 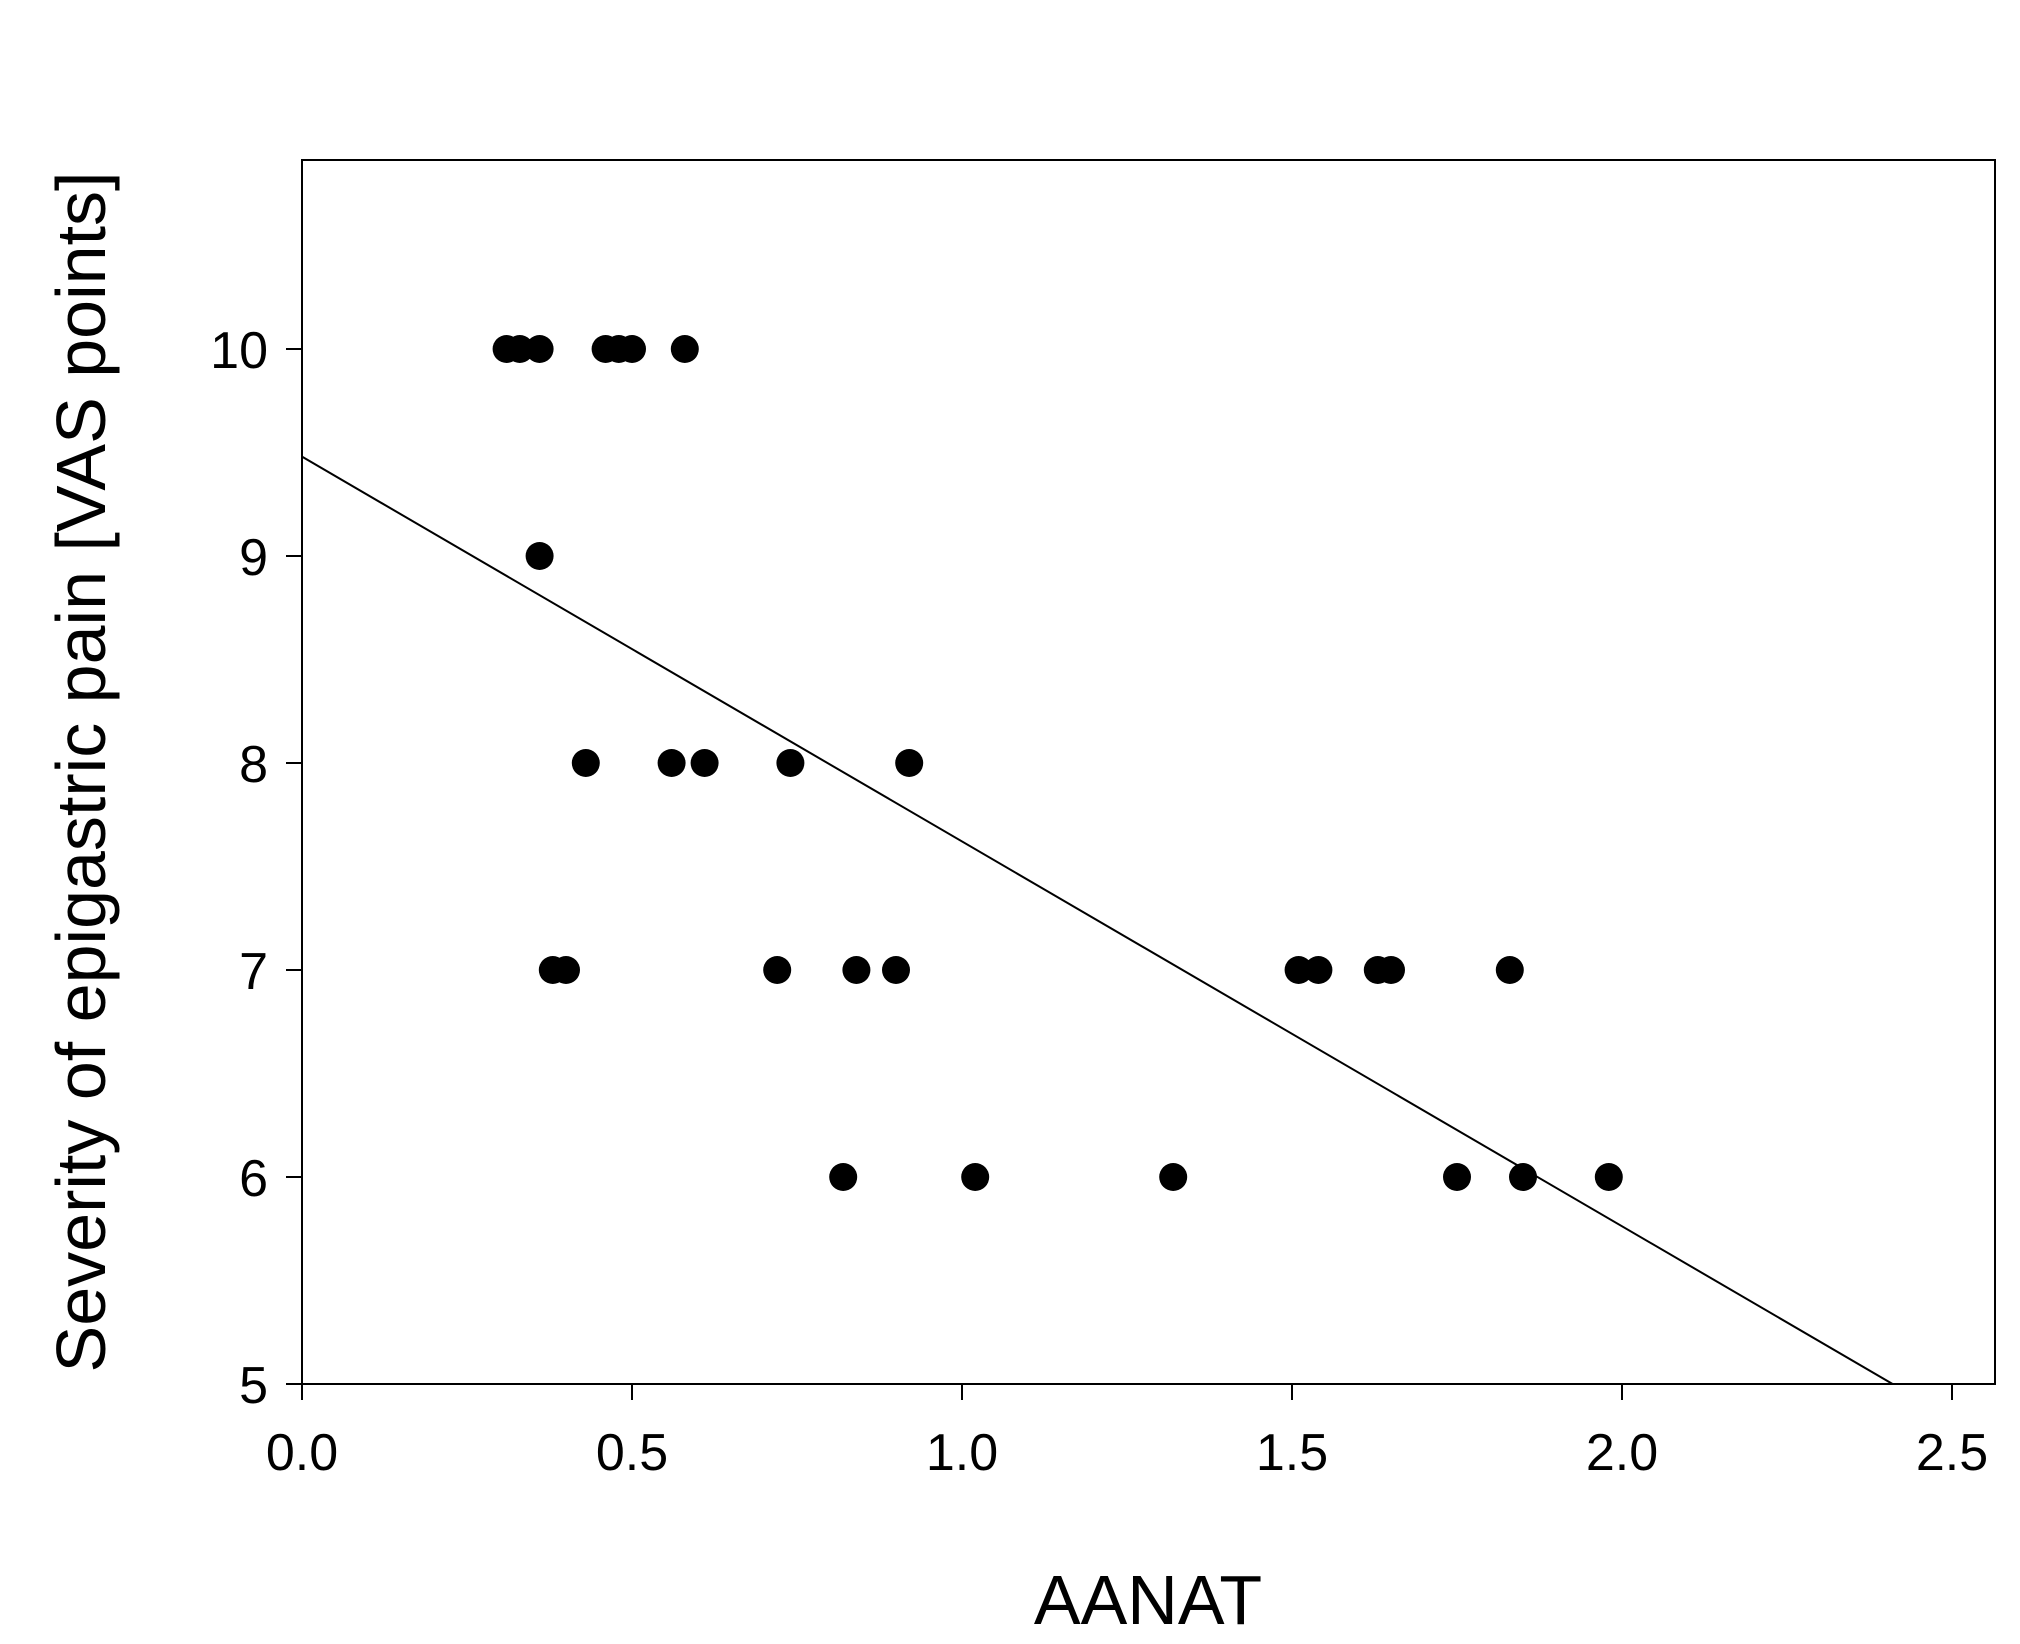 I want to click on y-tick-label: 7, so click(x=253, y=972).